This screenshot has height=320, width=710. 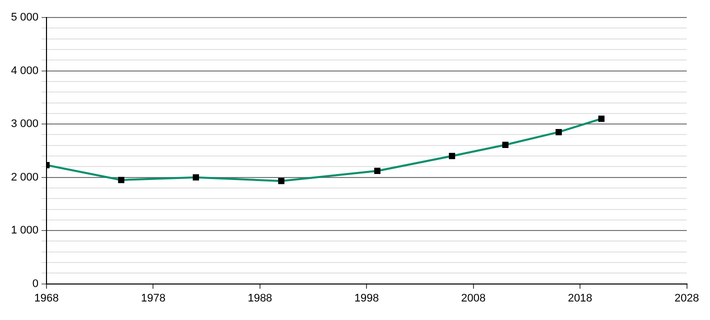 What do you see at coordinates (366, 298) in the screenshot?
I see `x-tick-label: 1998` at bounding box center [366, 298].